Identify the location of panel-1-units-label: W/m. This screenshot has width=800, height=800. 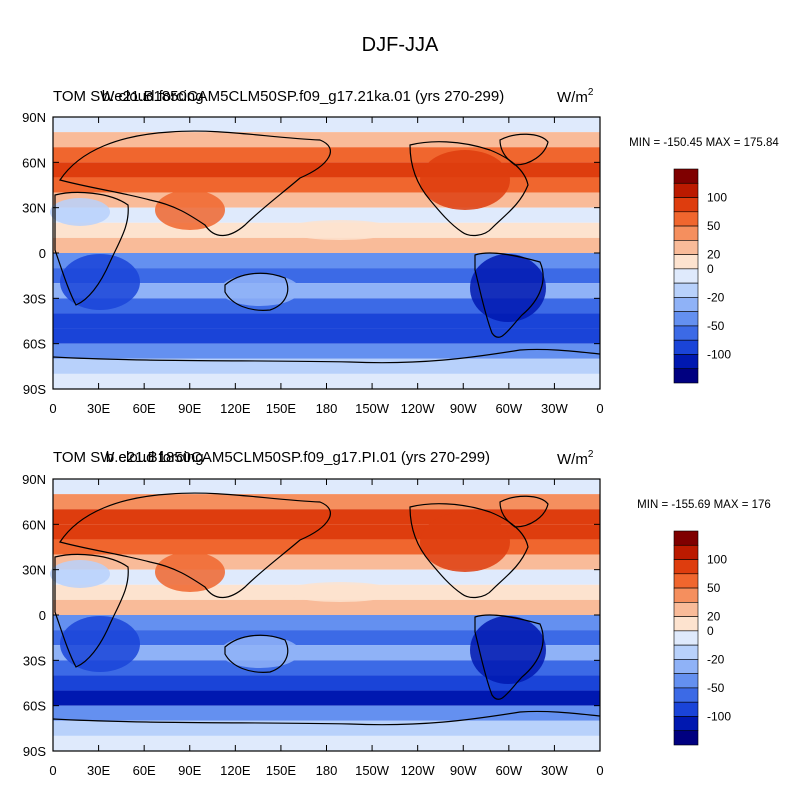
(572, 97).